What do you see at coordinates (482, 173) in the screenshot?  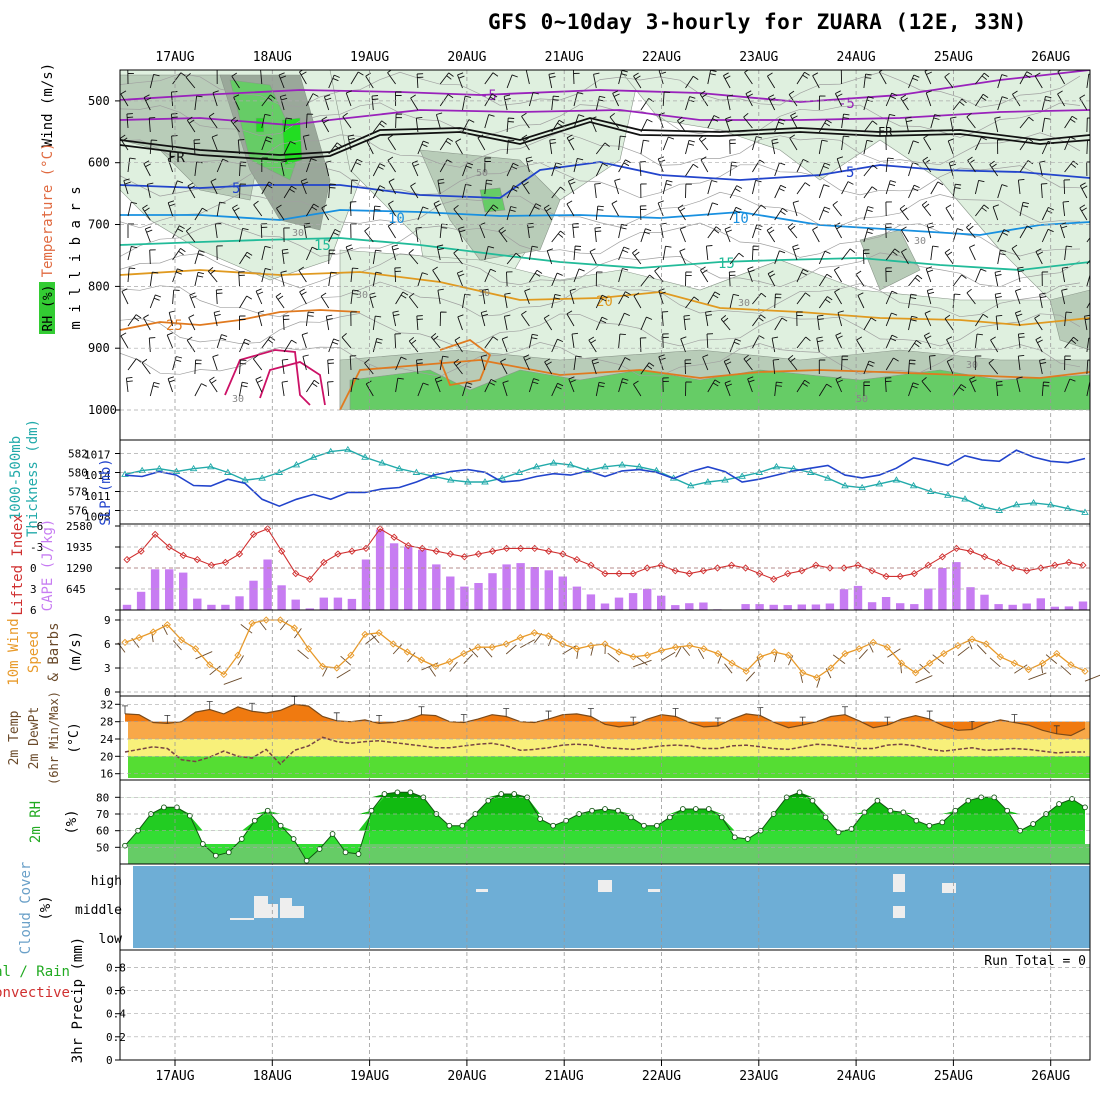 I see `rh-contour-label: 50` at bounding box center [482, 173].